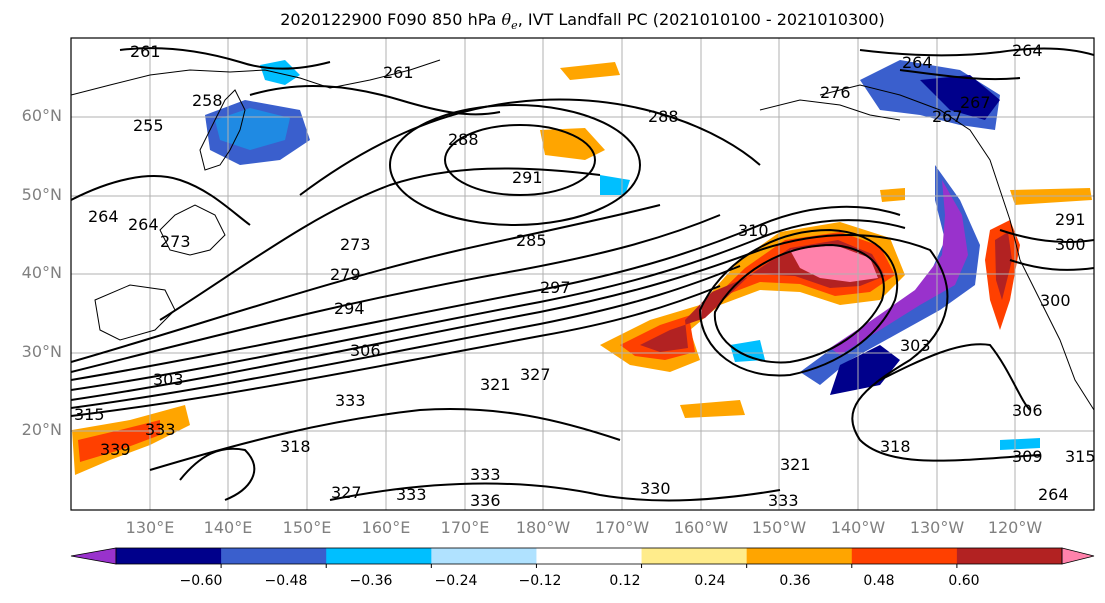 This screenshot has width=1105, height=603. I want to click on shade-neg-ne-pac, so click(865, 370).